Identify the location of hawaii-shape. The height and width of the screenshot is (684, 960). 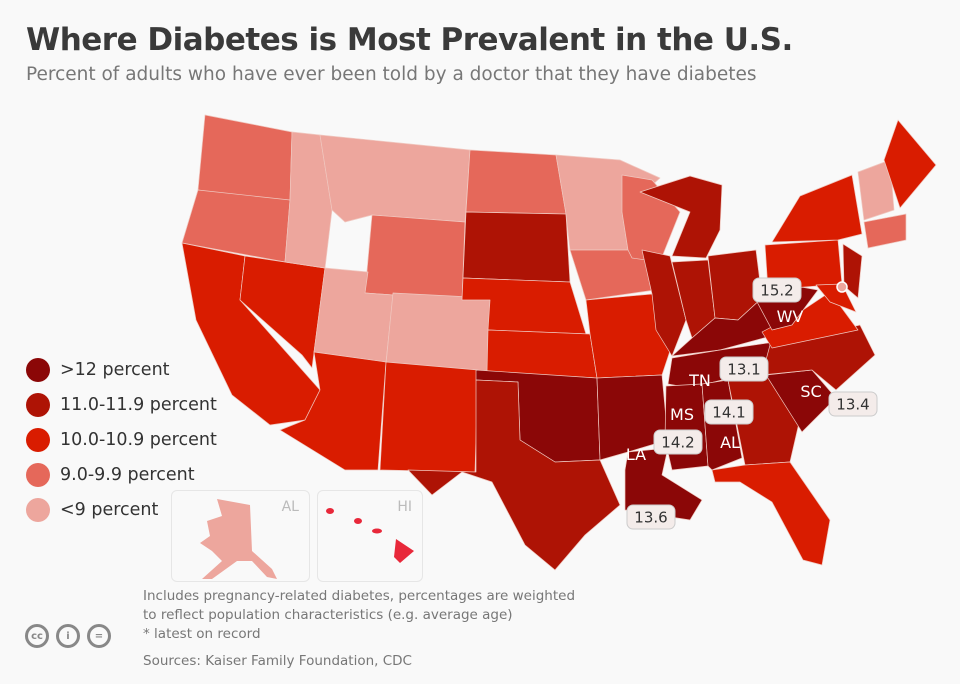
(370, 535).